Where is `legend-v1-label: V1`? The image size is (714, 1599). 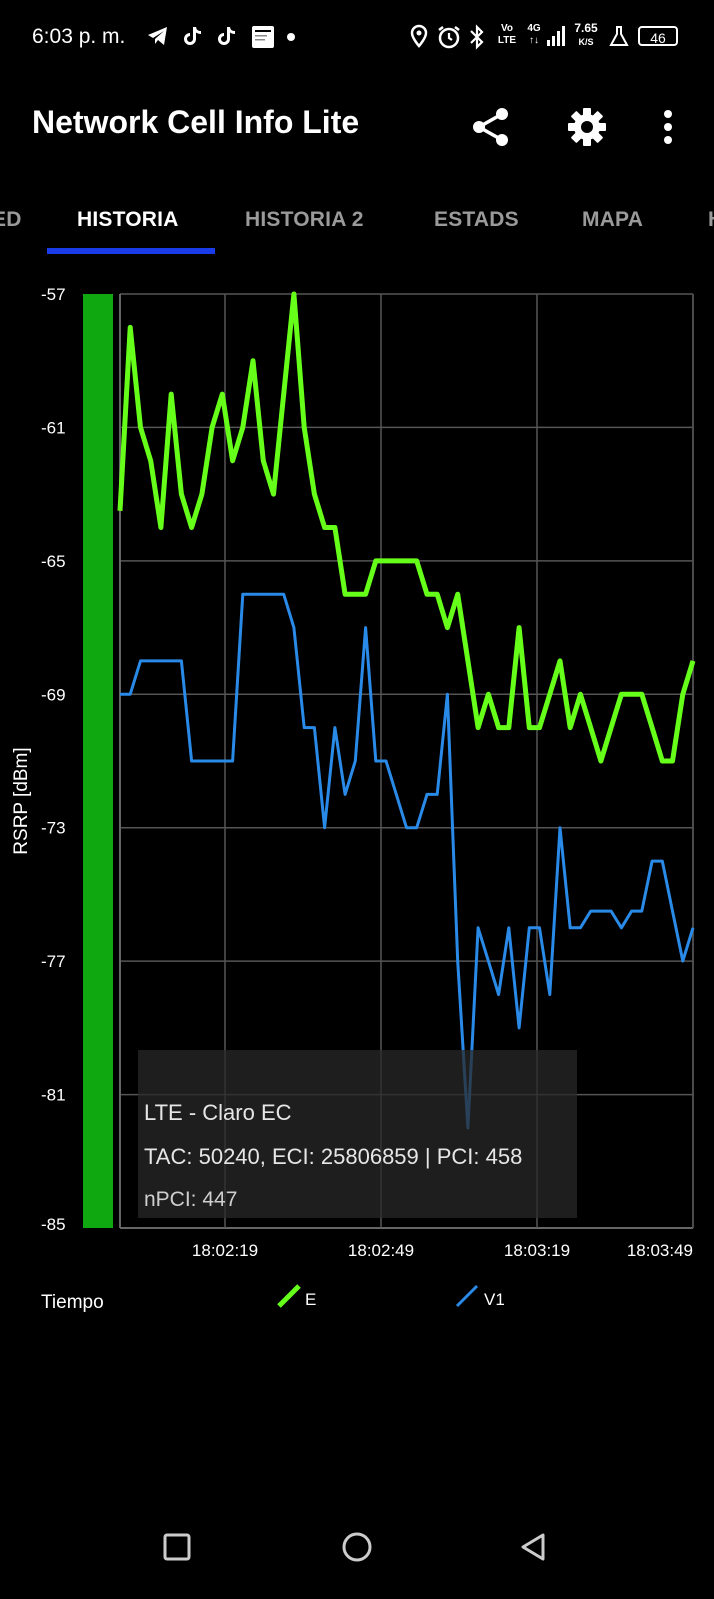 legend-v1-label: V1 is located at coordinates (494, 1299).